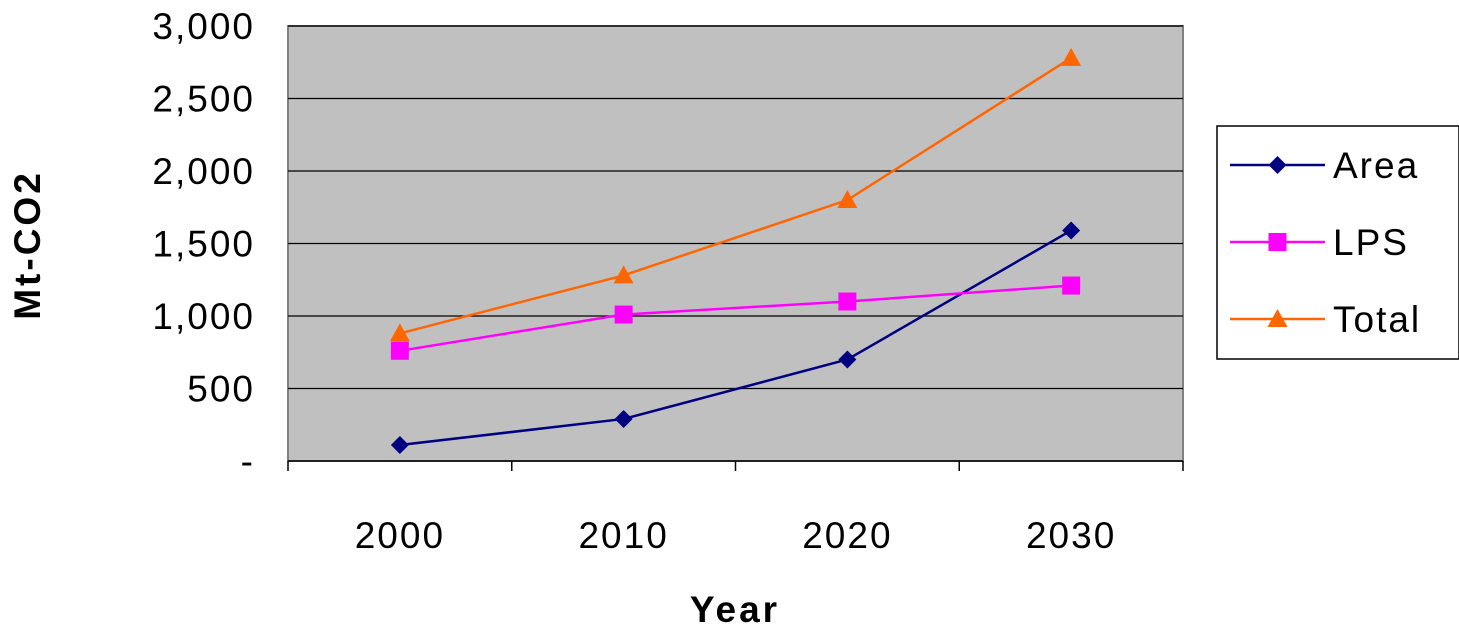 The width and height of the screenshot is (1459, 635). I want to click on legend-label: Total, so click(1377, 319).